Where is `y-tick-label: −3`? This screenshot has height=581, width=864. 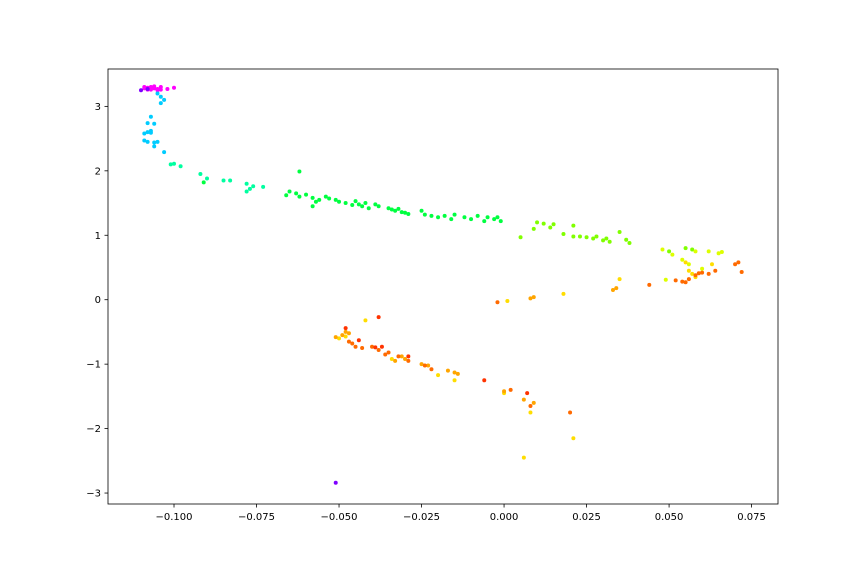 y-tick-label: −3 is located at coordinates (93, 494).